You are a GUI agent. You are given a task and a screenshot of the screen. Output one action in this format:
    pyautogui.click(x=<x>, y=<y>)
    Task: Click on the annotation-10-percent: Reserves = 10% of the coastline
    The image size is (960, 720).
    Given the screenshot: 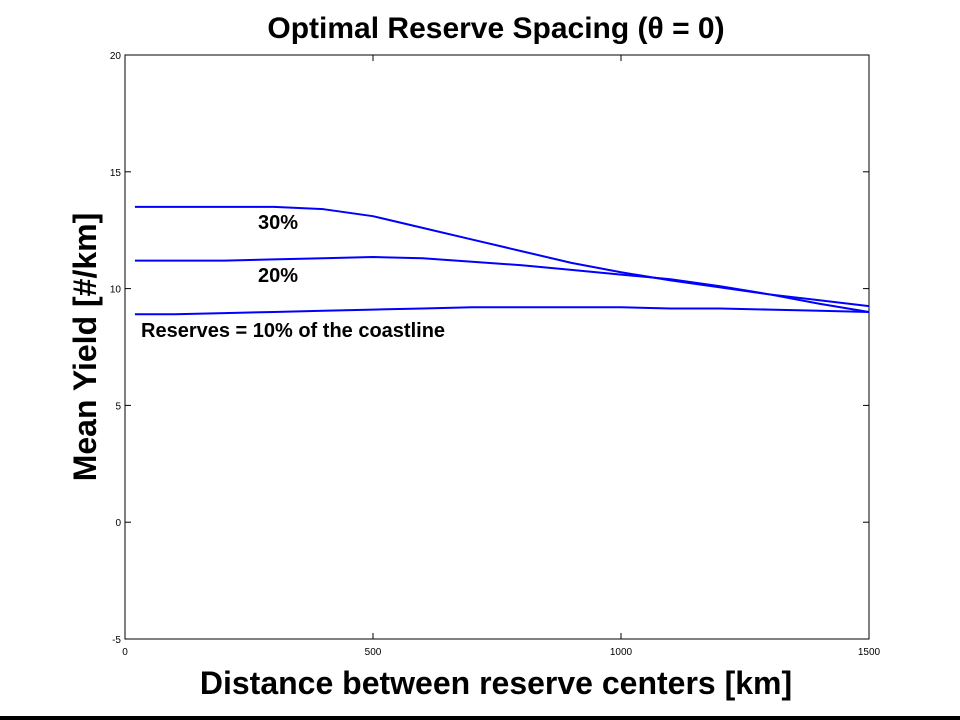 What is the action you would take?
    pyautogui.click(x=293, y=331)
    